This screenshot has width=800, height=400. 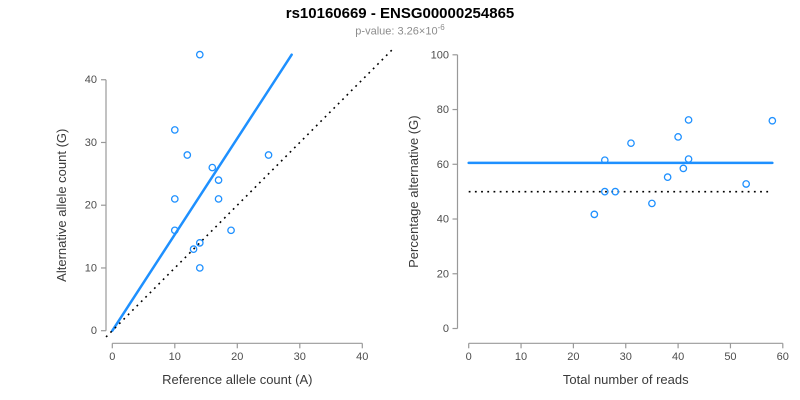 What do you see at coordinates (91, 143) in the screenshot?
I see `y-tick-label: 30` at bounding box center [91, 143].